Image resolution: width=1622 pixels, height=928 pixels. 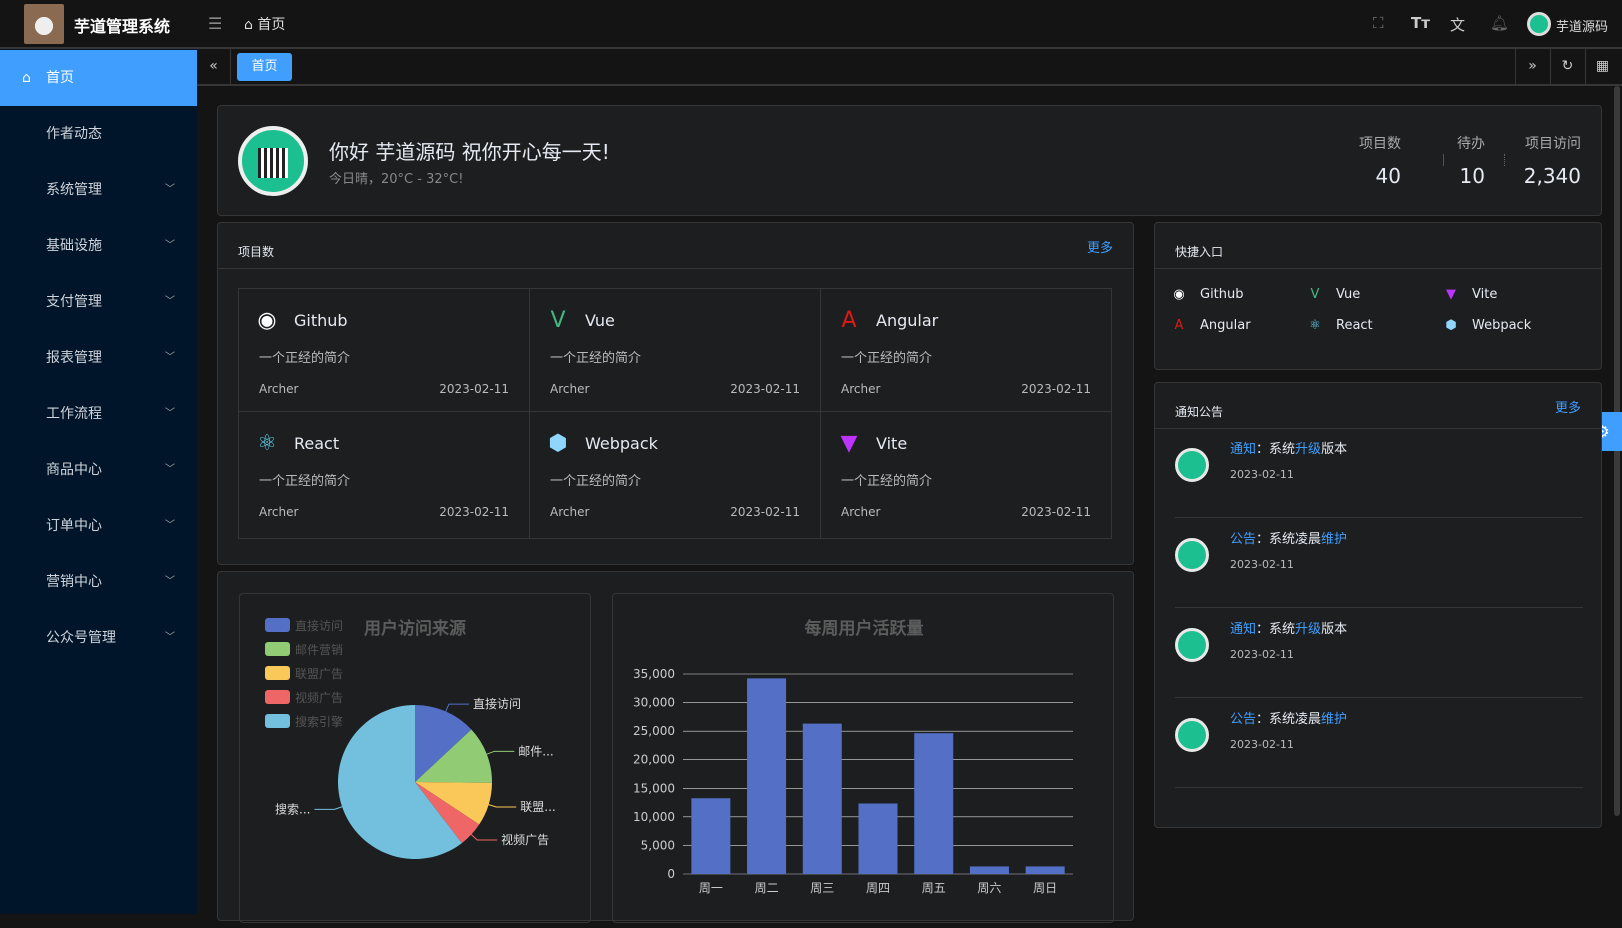 I want to click on sidebar-item-workflow: 工作流程 ﹀, so click(x=98, y=414).